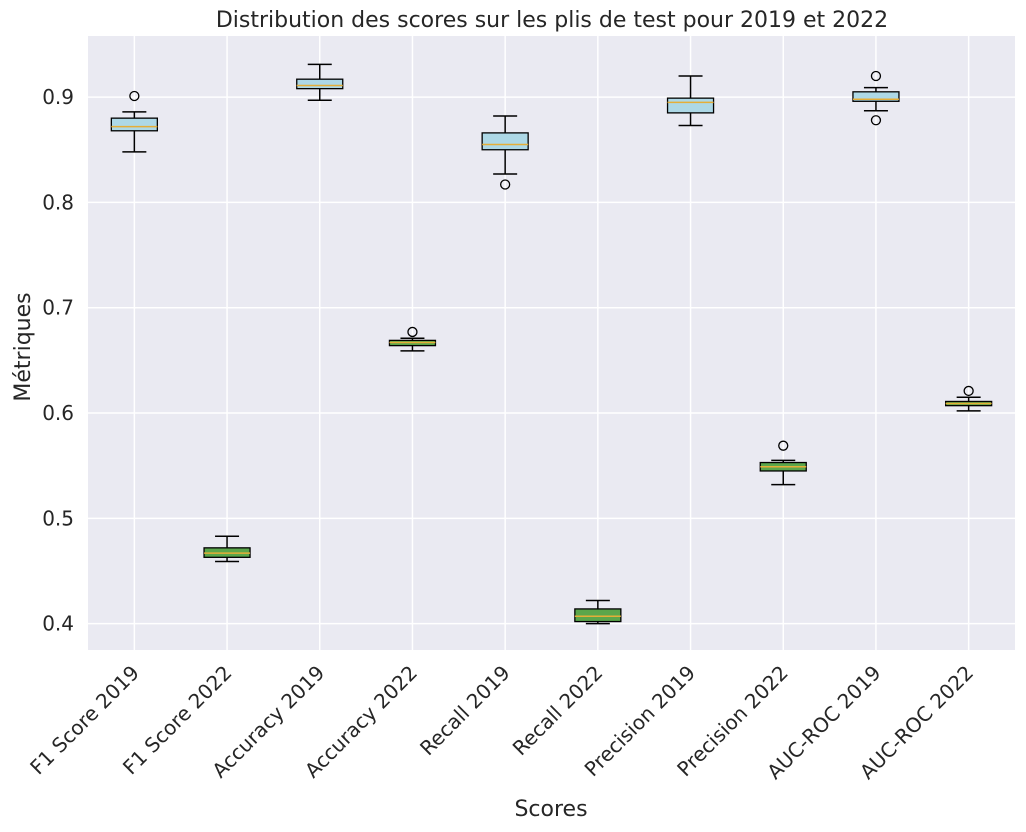 Image resolution: width=1026 pixels, height=832 pixels. I want to click on x-tick-label: Recall 2019, so click(465, 711).